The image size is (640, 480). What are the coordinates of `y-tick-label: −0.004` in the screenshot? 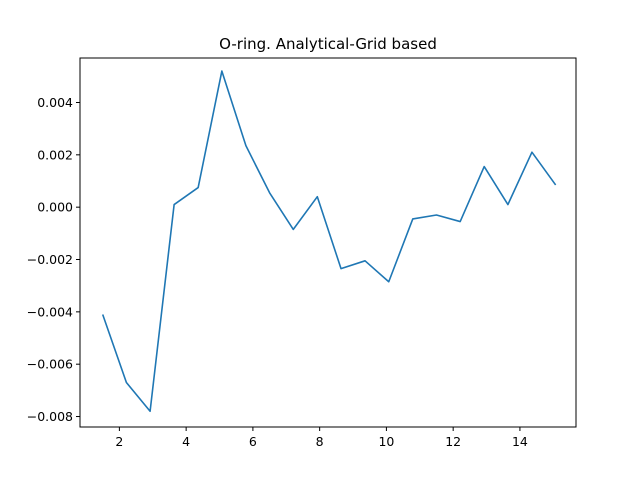 It's located at (50, 311).